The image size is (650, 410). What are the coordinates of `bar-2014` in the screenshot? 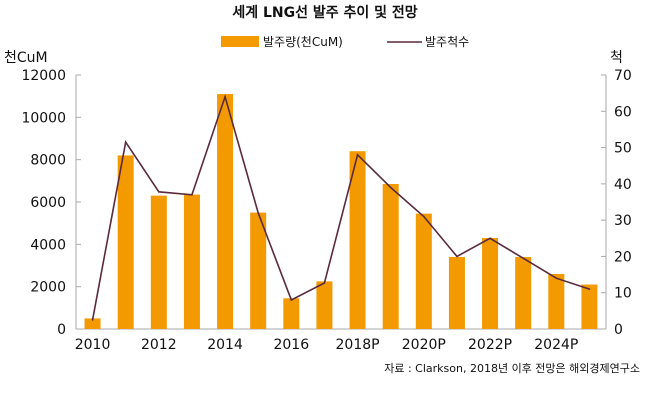 It's located at (225, 211).